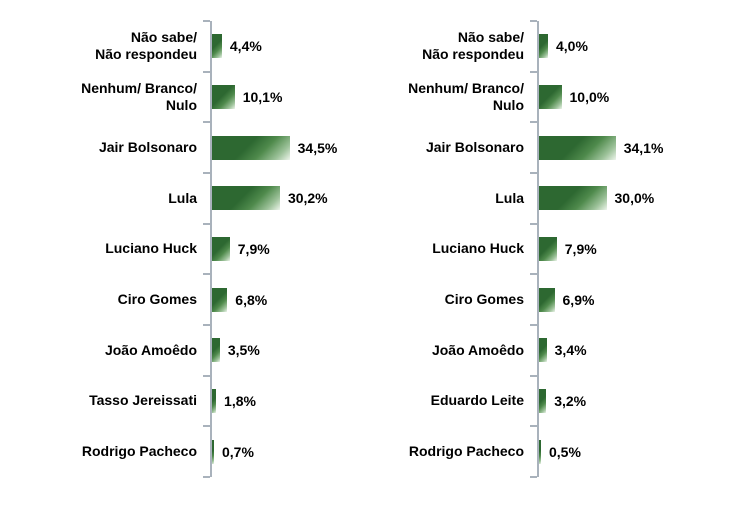 The width and height of the screenshot is (751, 526). Describe the element at coordinates (565, 451) in the screenshot. I see `value-label: 0,5%` at that location.